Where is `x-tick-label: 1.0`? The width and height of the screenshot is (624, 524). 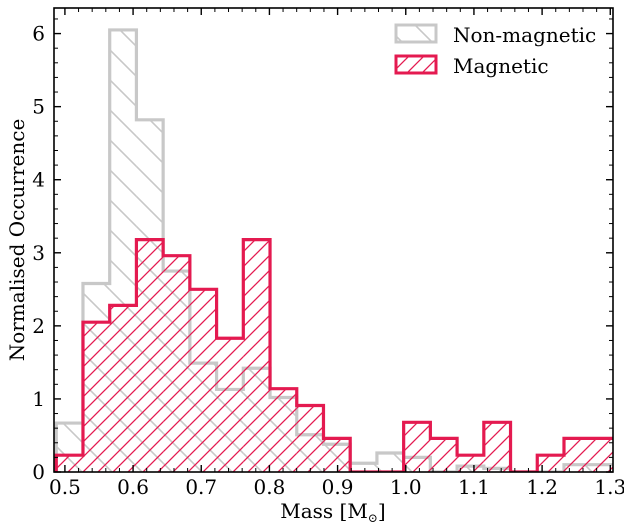
x-tick-label: 1.0 is located at coordinates (406, 487).